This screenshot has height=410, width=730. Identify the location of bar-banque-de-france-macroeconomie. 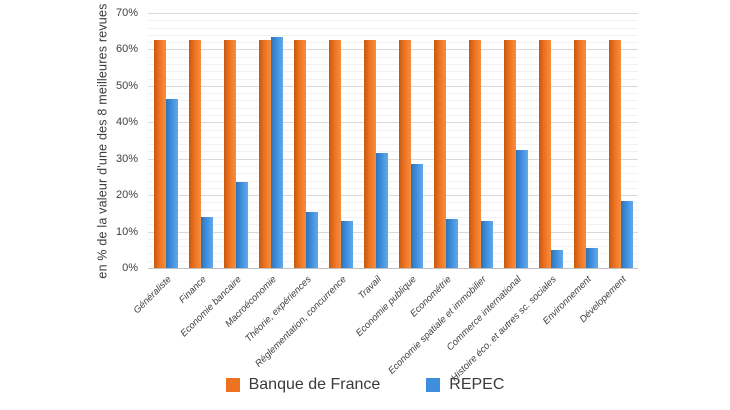
(264, 154).